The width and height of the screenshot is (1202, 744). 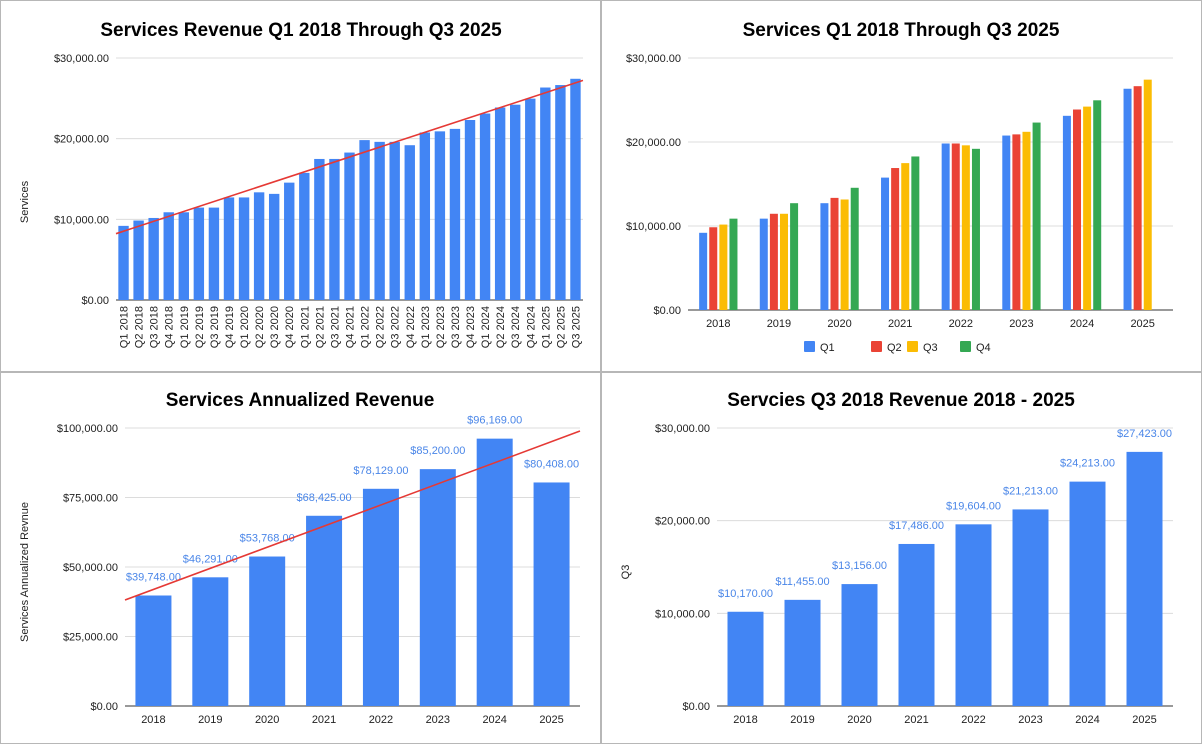 I want to click on x-tick-label: Q3 2018, so click(x=155, y=327).